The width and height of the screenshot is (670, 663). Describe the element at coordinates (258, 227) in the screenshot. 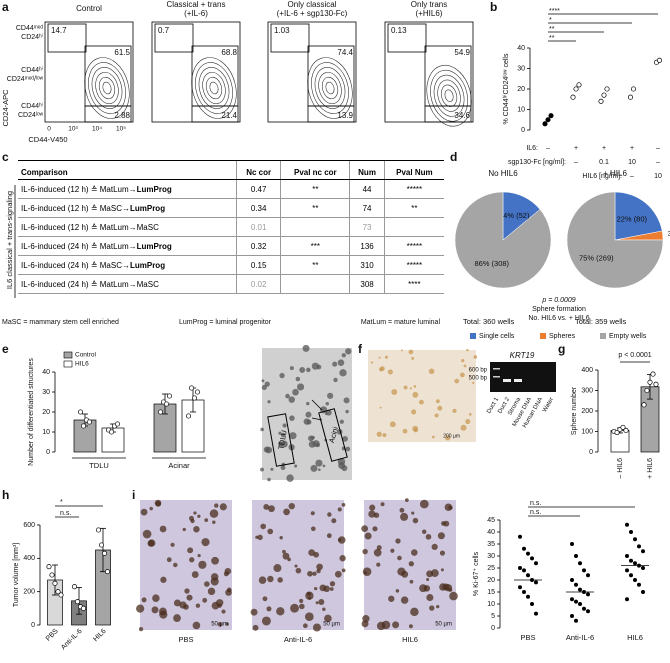

I see `cell: 0.01` at that location.